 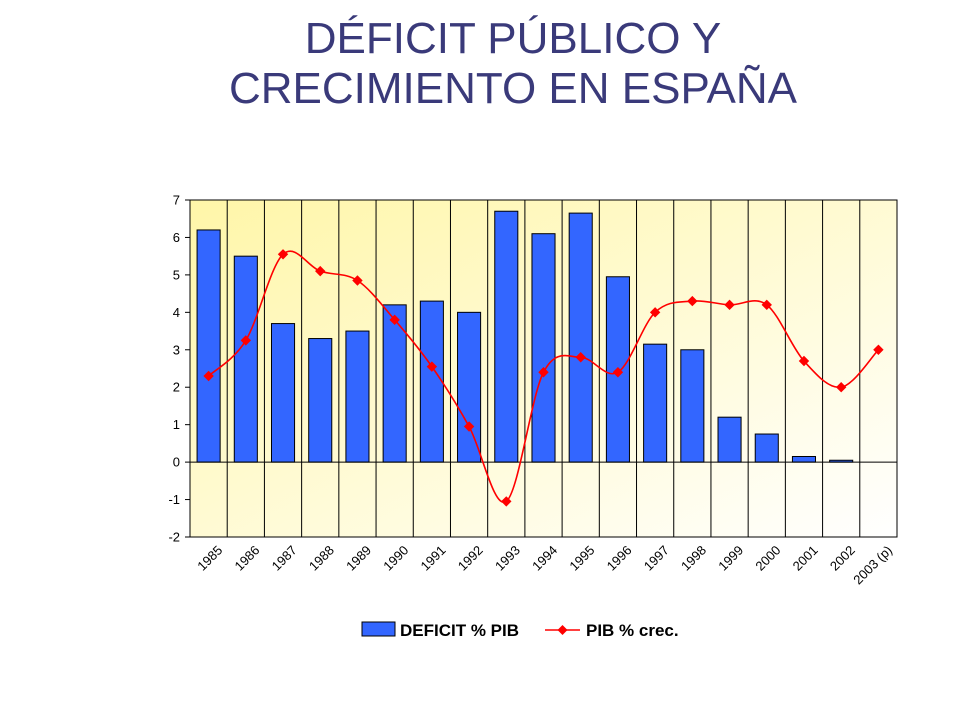 I want to click on y-tick-label: 2, so click(x=176, y=387).